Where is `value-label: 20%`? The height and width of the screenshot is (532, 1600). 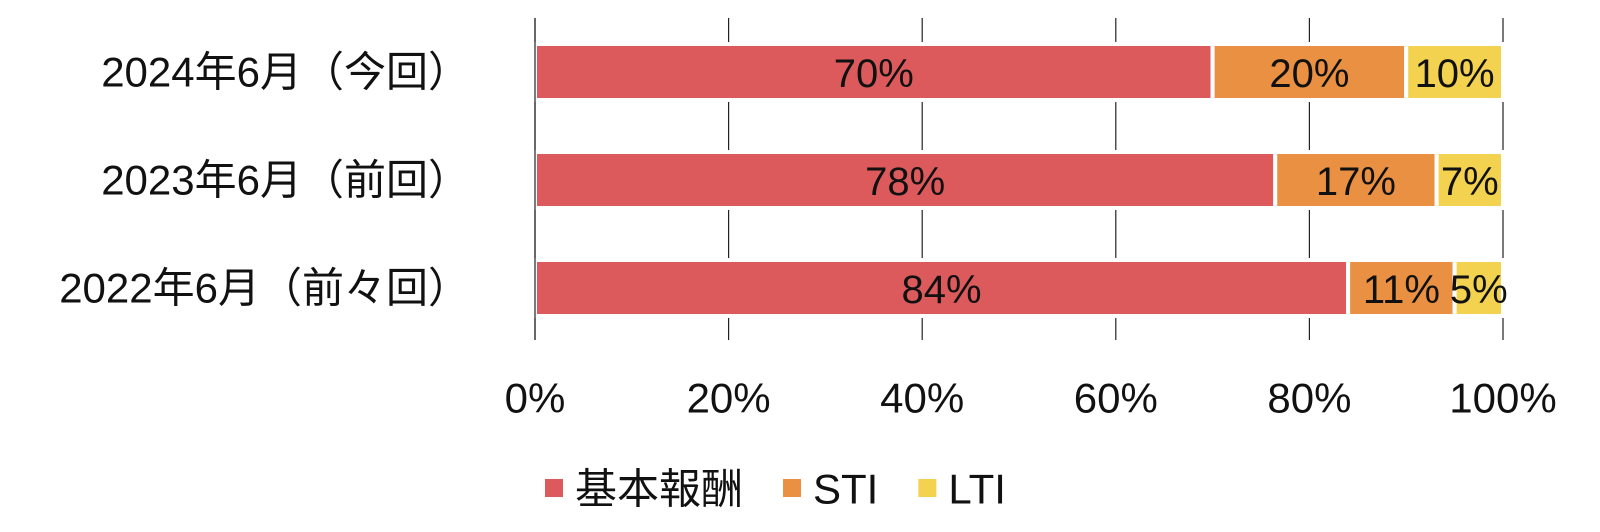
value-label: 20% is located at coordinates (1309, 74).